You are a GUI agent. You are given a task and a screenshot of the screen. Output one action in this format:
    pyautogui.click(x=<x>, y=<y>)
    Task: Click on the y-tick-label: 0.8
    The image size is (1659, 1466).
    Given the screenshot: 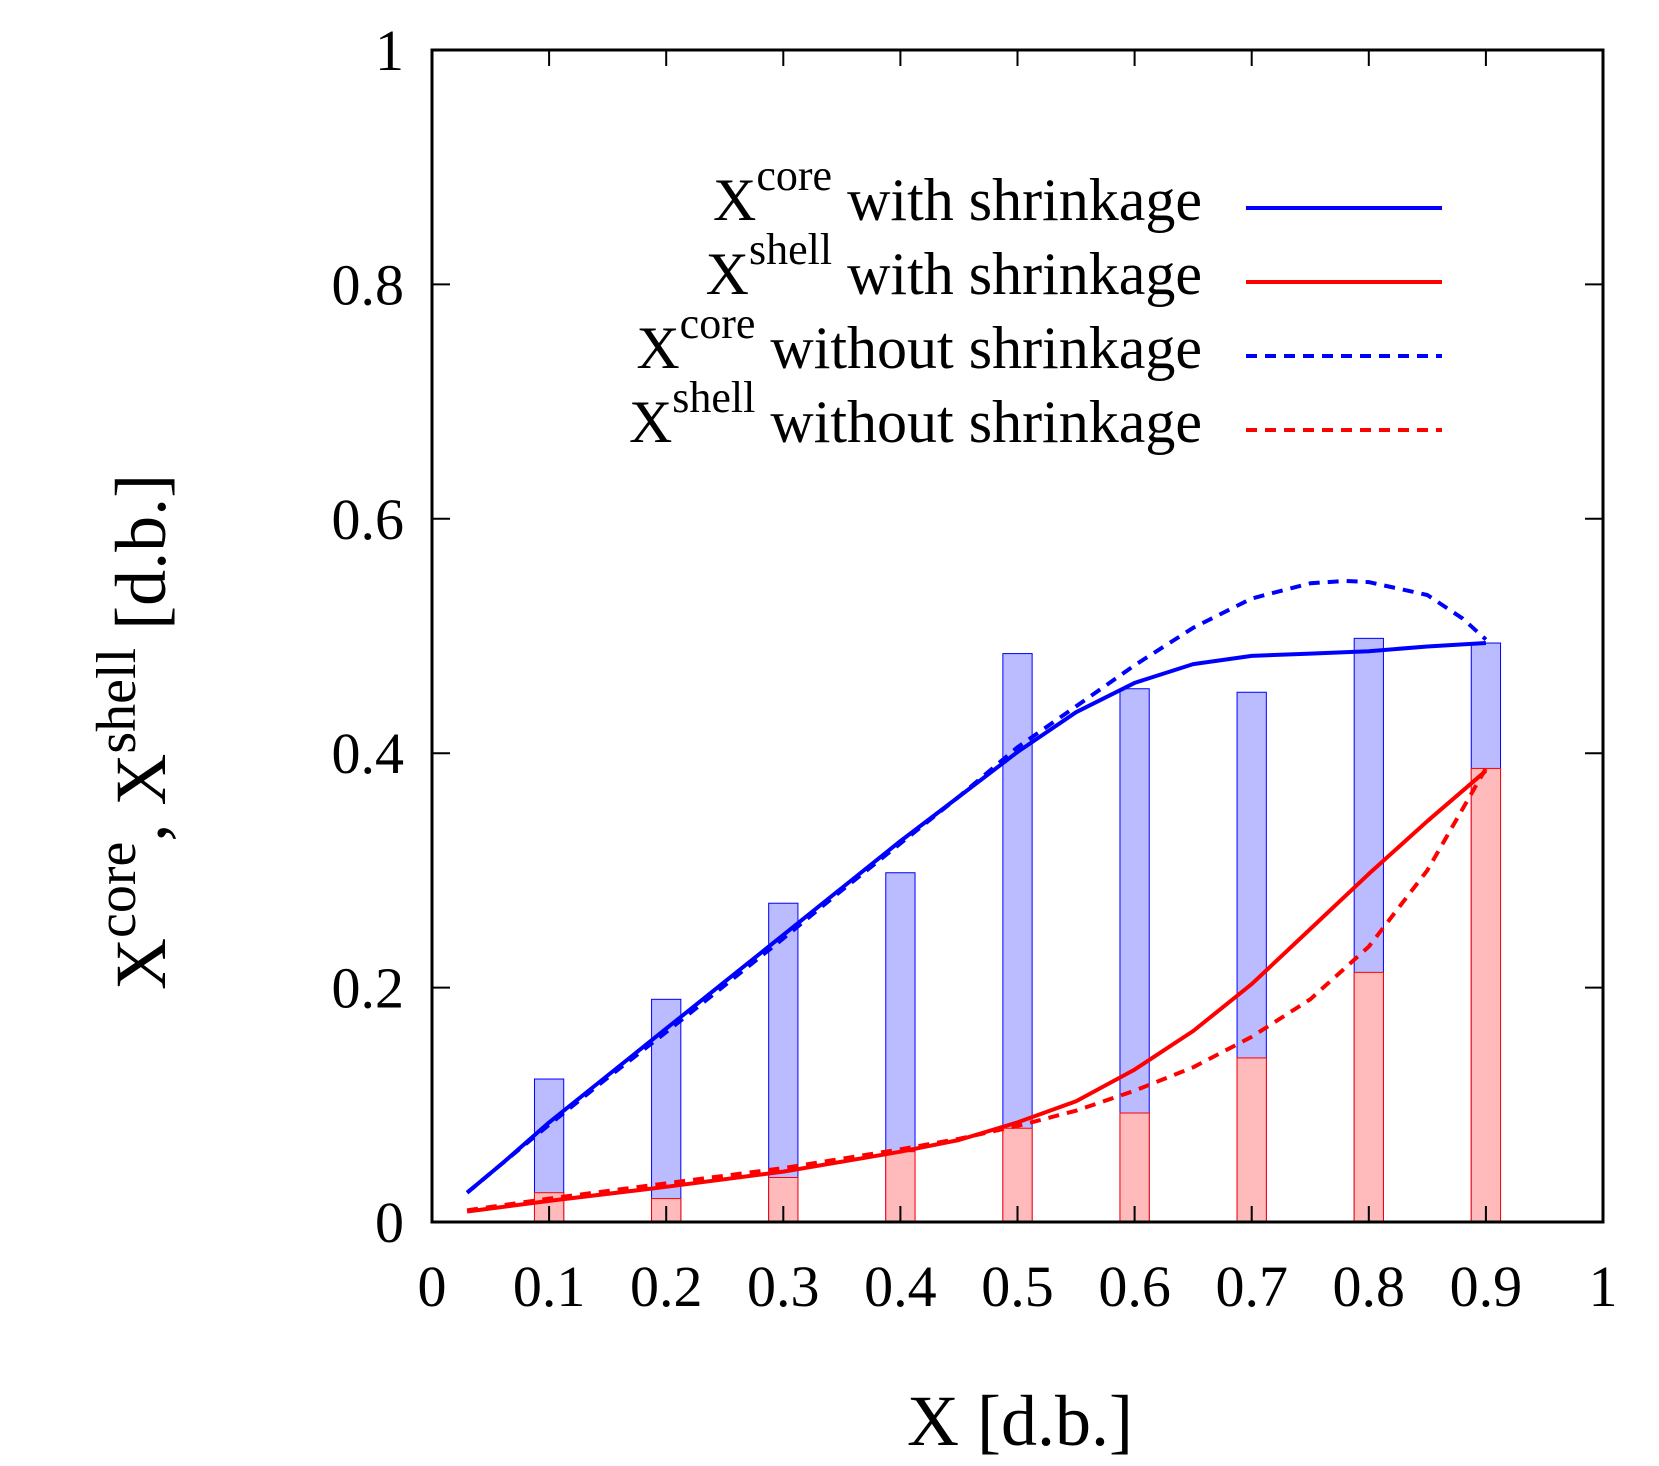 What is the action you would take?
    pyautogui.click(x=368, y=284)
    